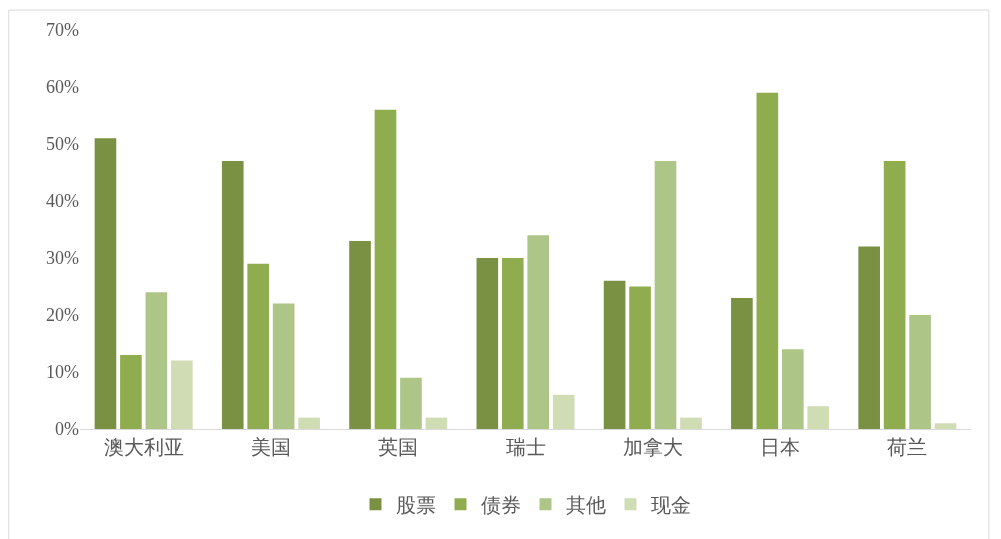 The width and height of the screenshot is (1001, 539). Describe the element at coordinates (62, 144) in the screenshot. I see `y-tick-label: 50%` at that location.